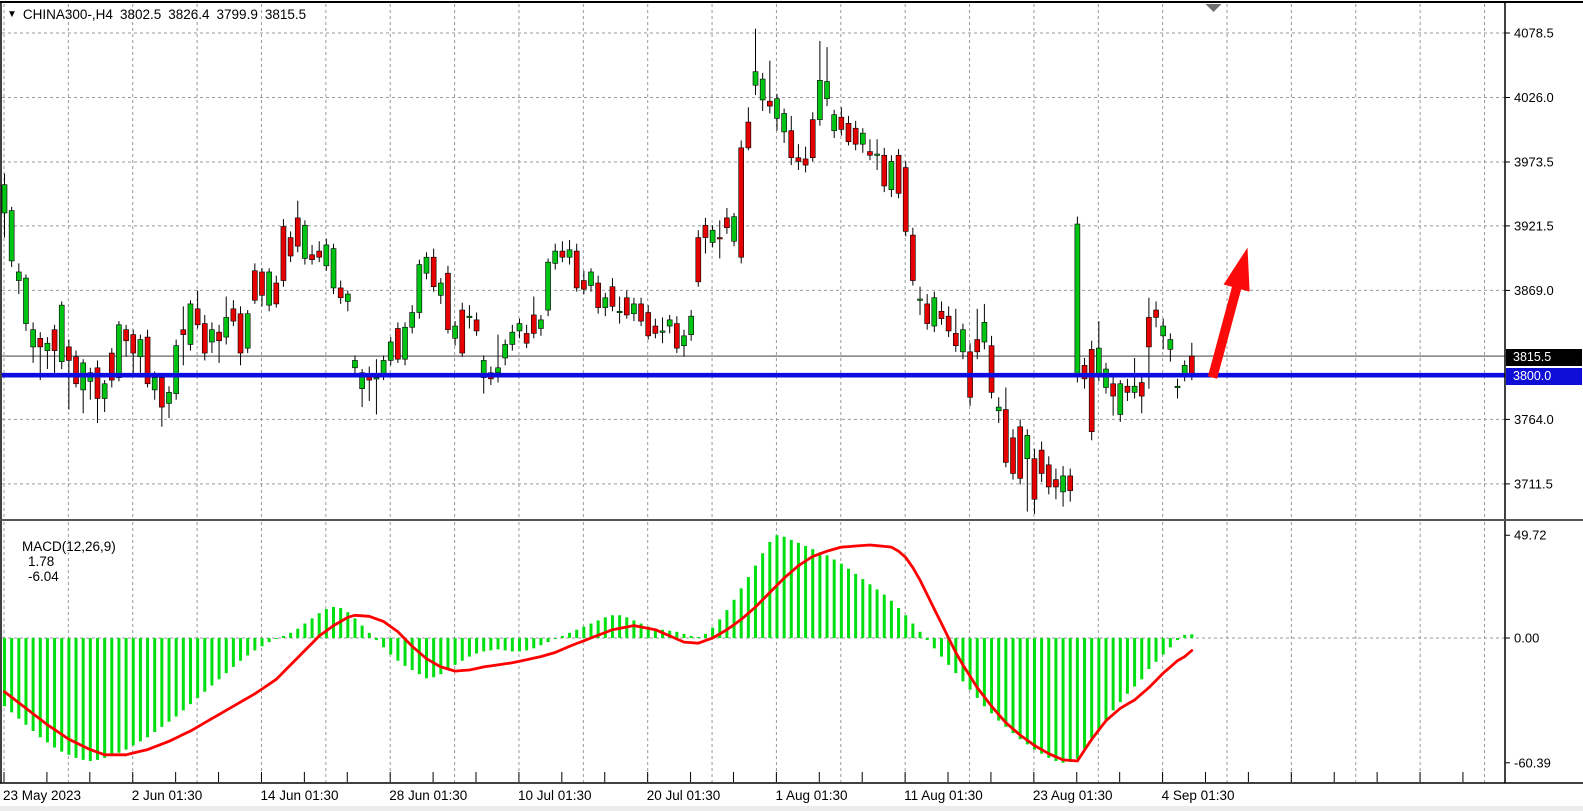 The height and width of the screenshot is (811, 1583). Describe the element at coordinates (791, 808) in the screenshot. I see `window-bottom-edge` at that location.